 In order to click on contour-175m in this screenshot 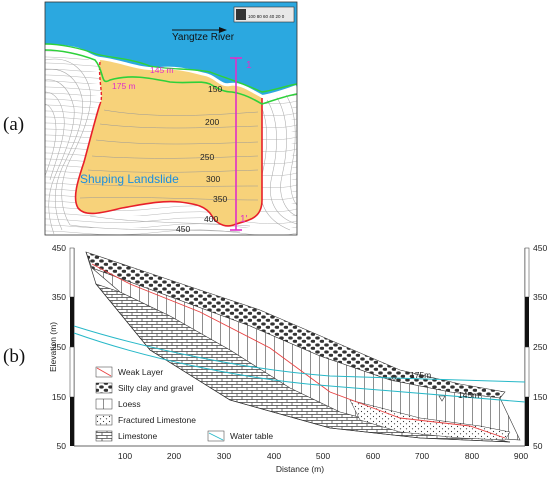, I will do `click(171, 77)`.